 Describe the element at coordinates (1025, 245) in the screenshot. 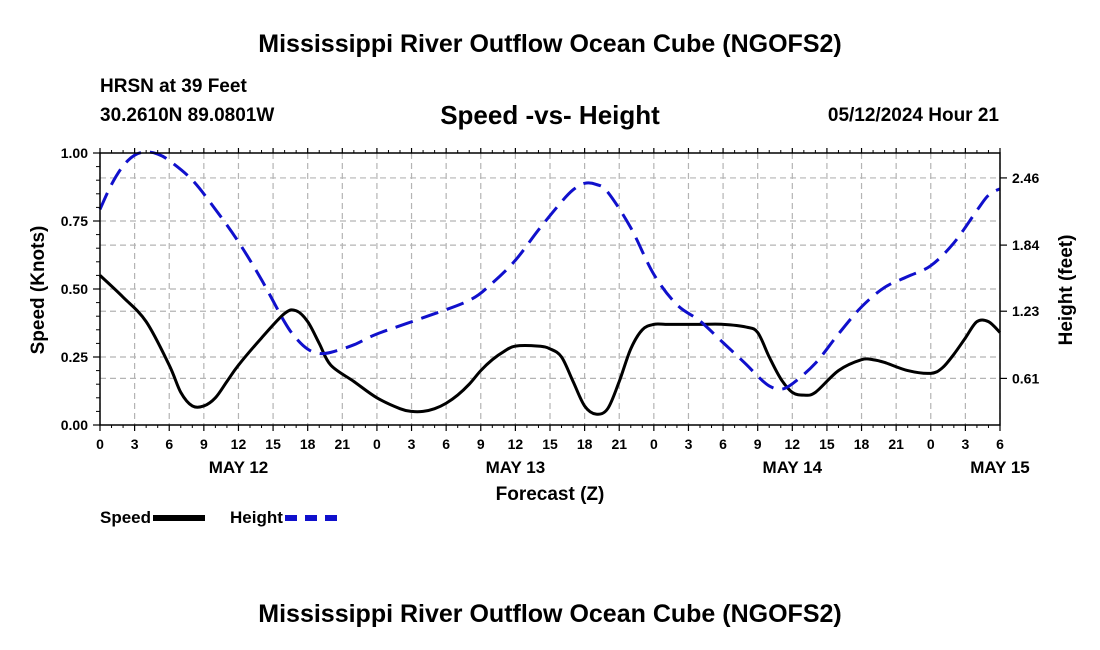

I see `y2-tick-label: 1.84` at that location.